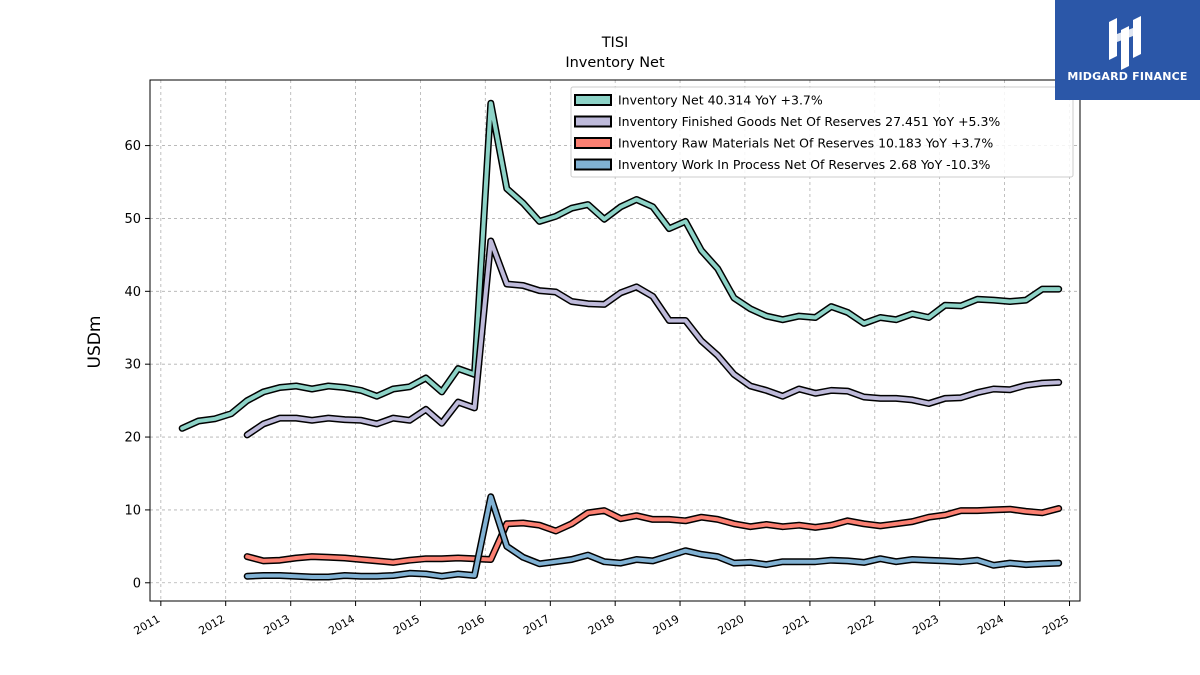 The image size is (1200, 675). What do you see at coordinates (406, 624) in the screenshot?
I see `x-tick-label: 2015` at bounding box center [406, 624].